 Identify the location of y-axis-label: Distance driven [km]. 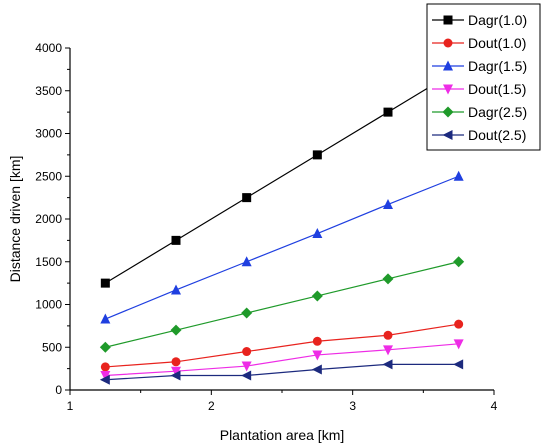
(15, 219).